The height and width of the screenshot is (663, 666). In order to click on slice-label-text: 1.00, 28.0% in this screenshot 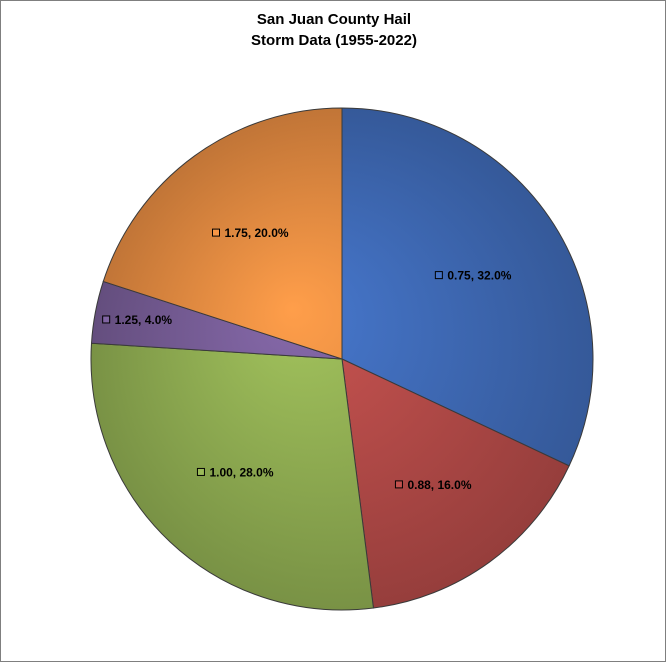, I will do `click(241, 472)`.